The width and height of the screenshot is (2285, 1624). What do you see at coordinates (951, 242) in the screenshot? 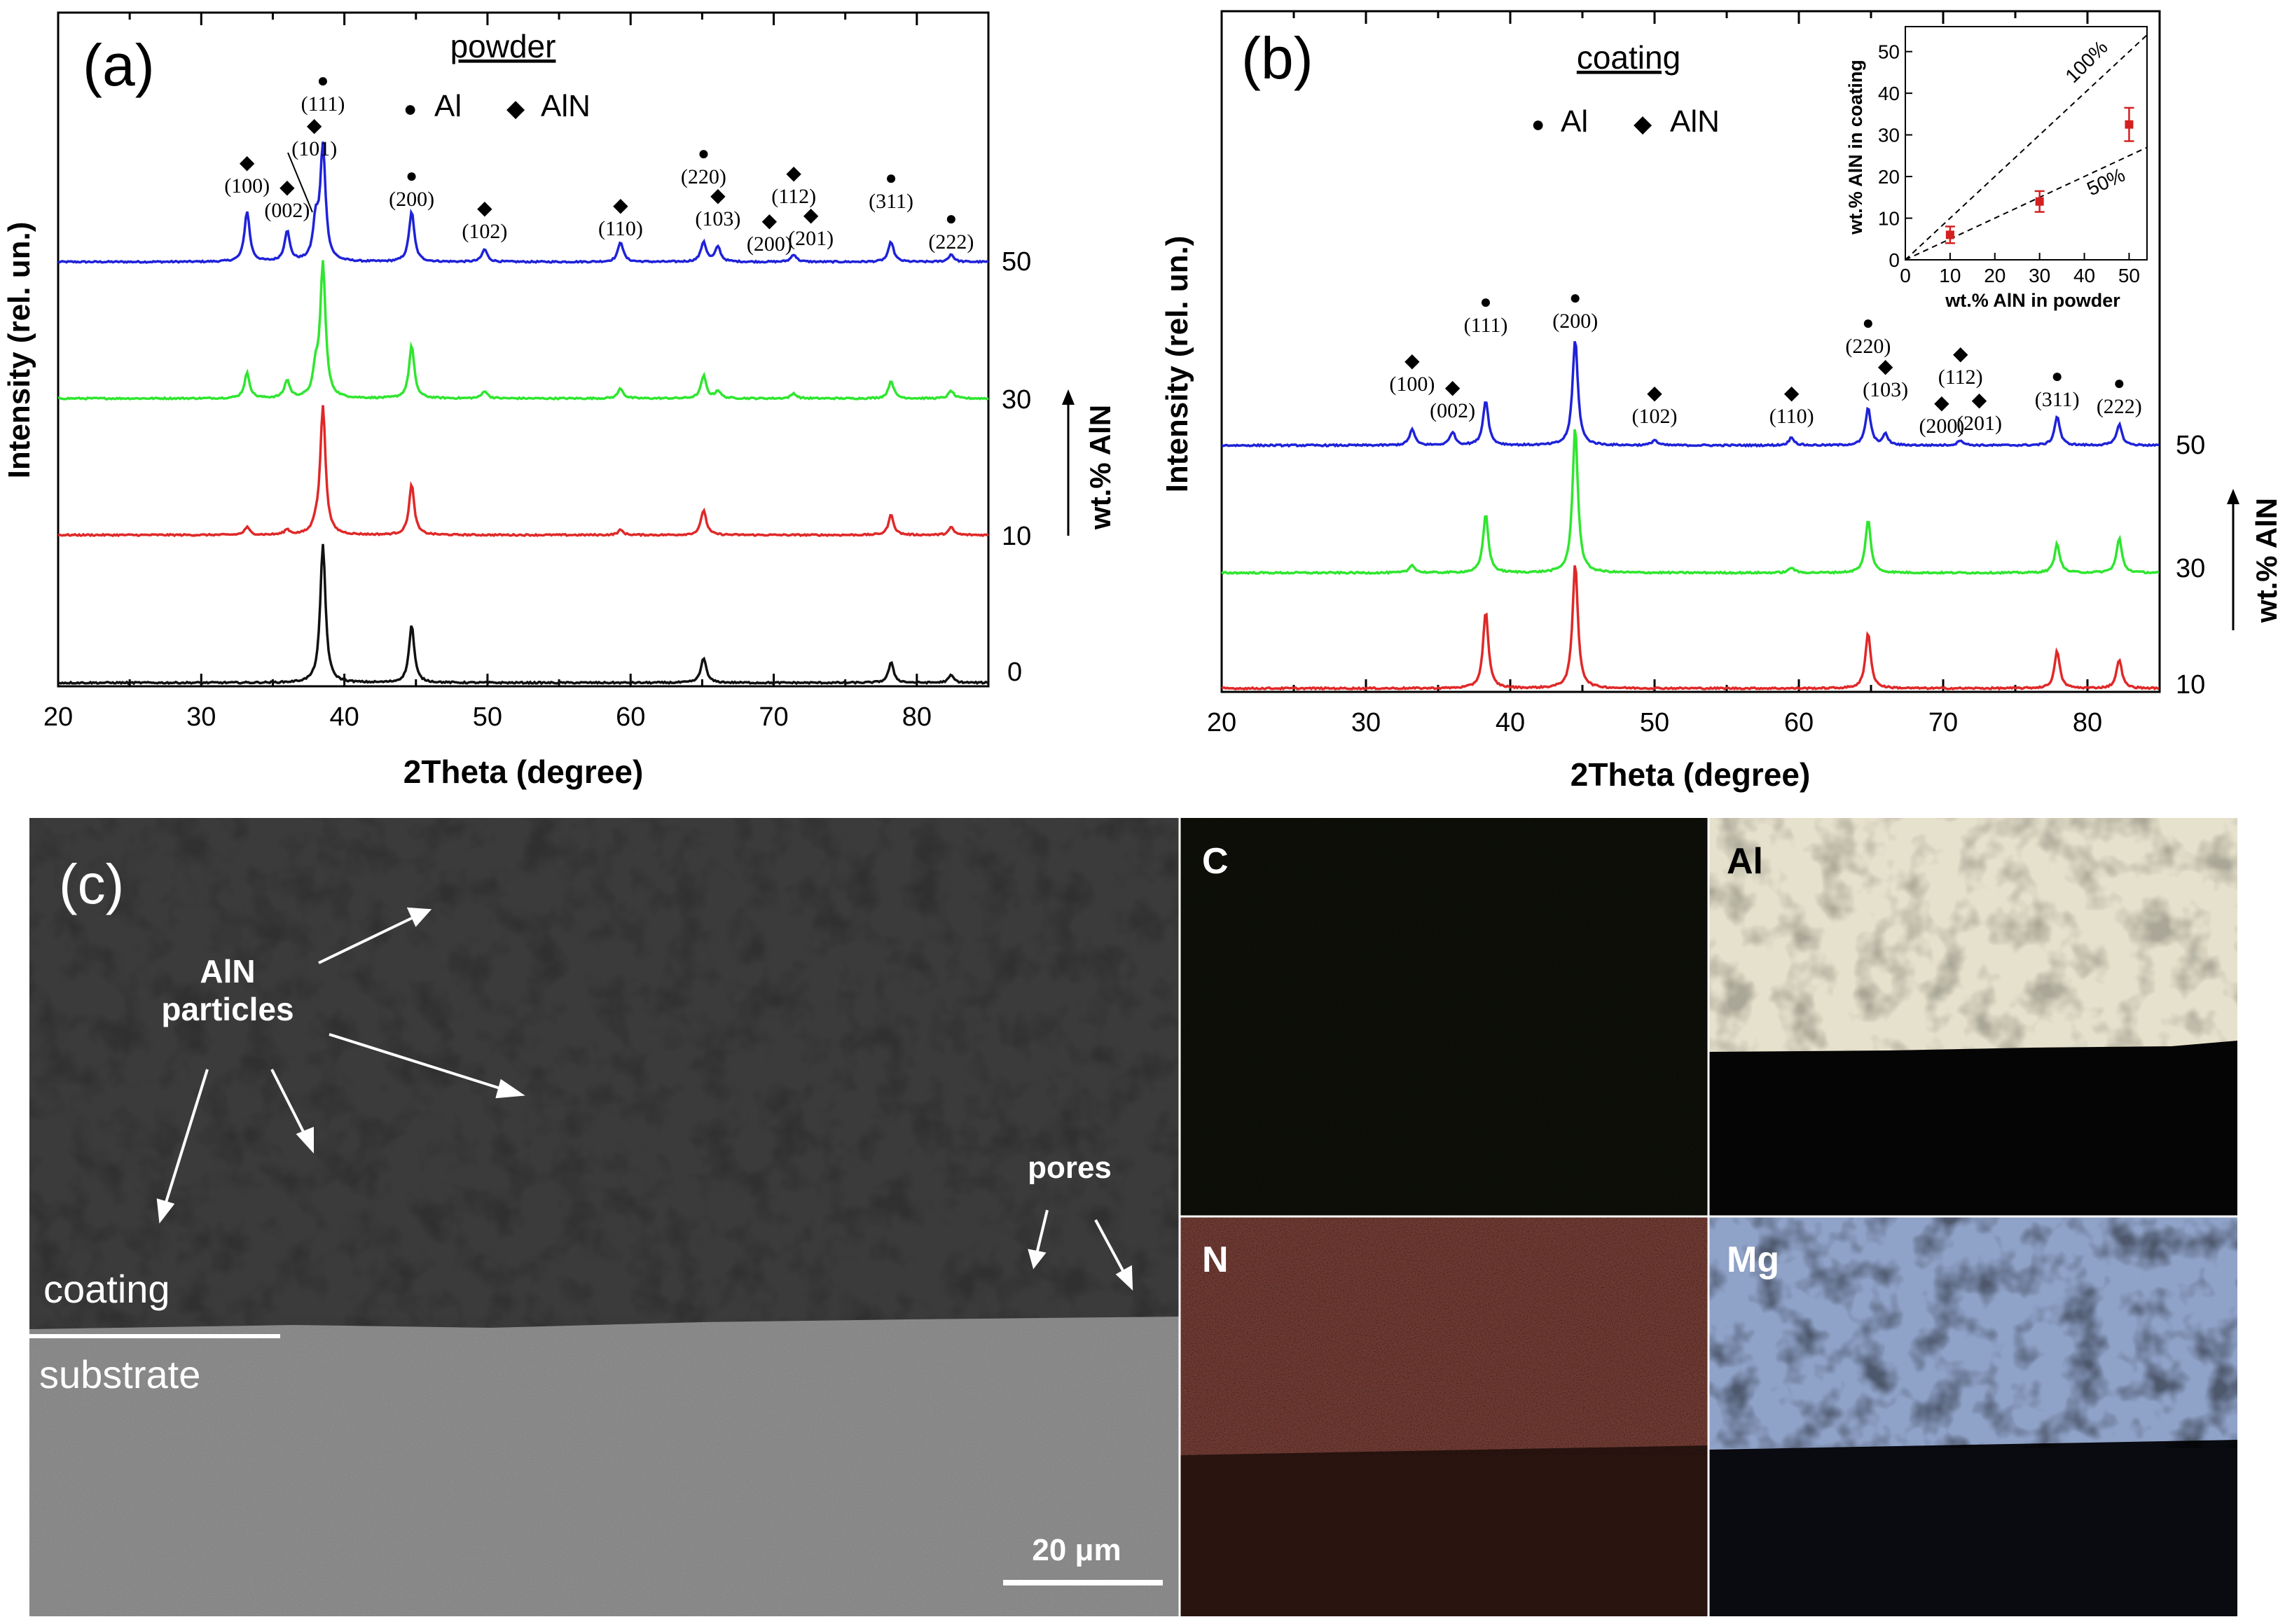
I see `peak-label-13: (222)` at bounding box center [951, 242].